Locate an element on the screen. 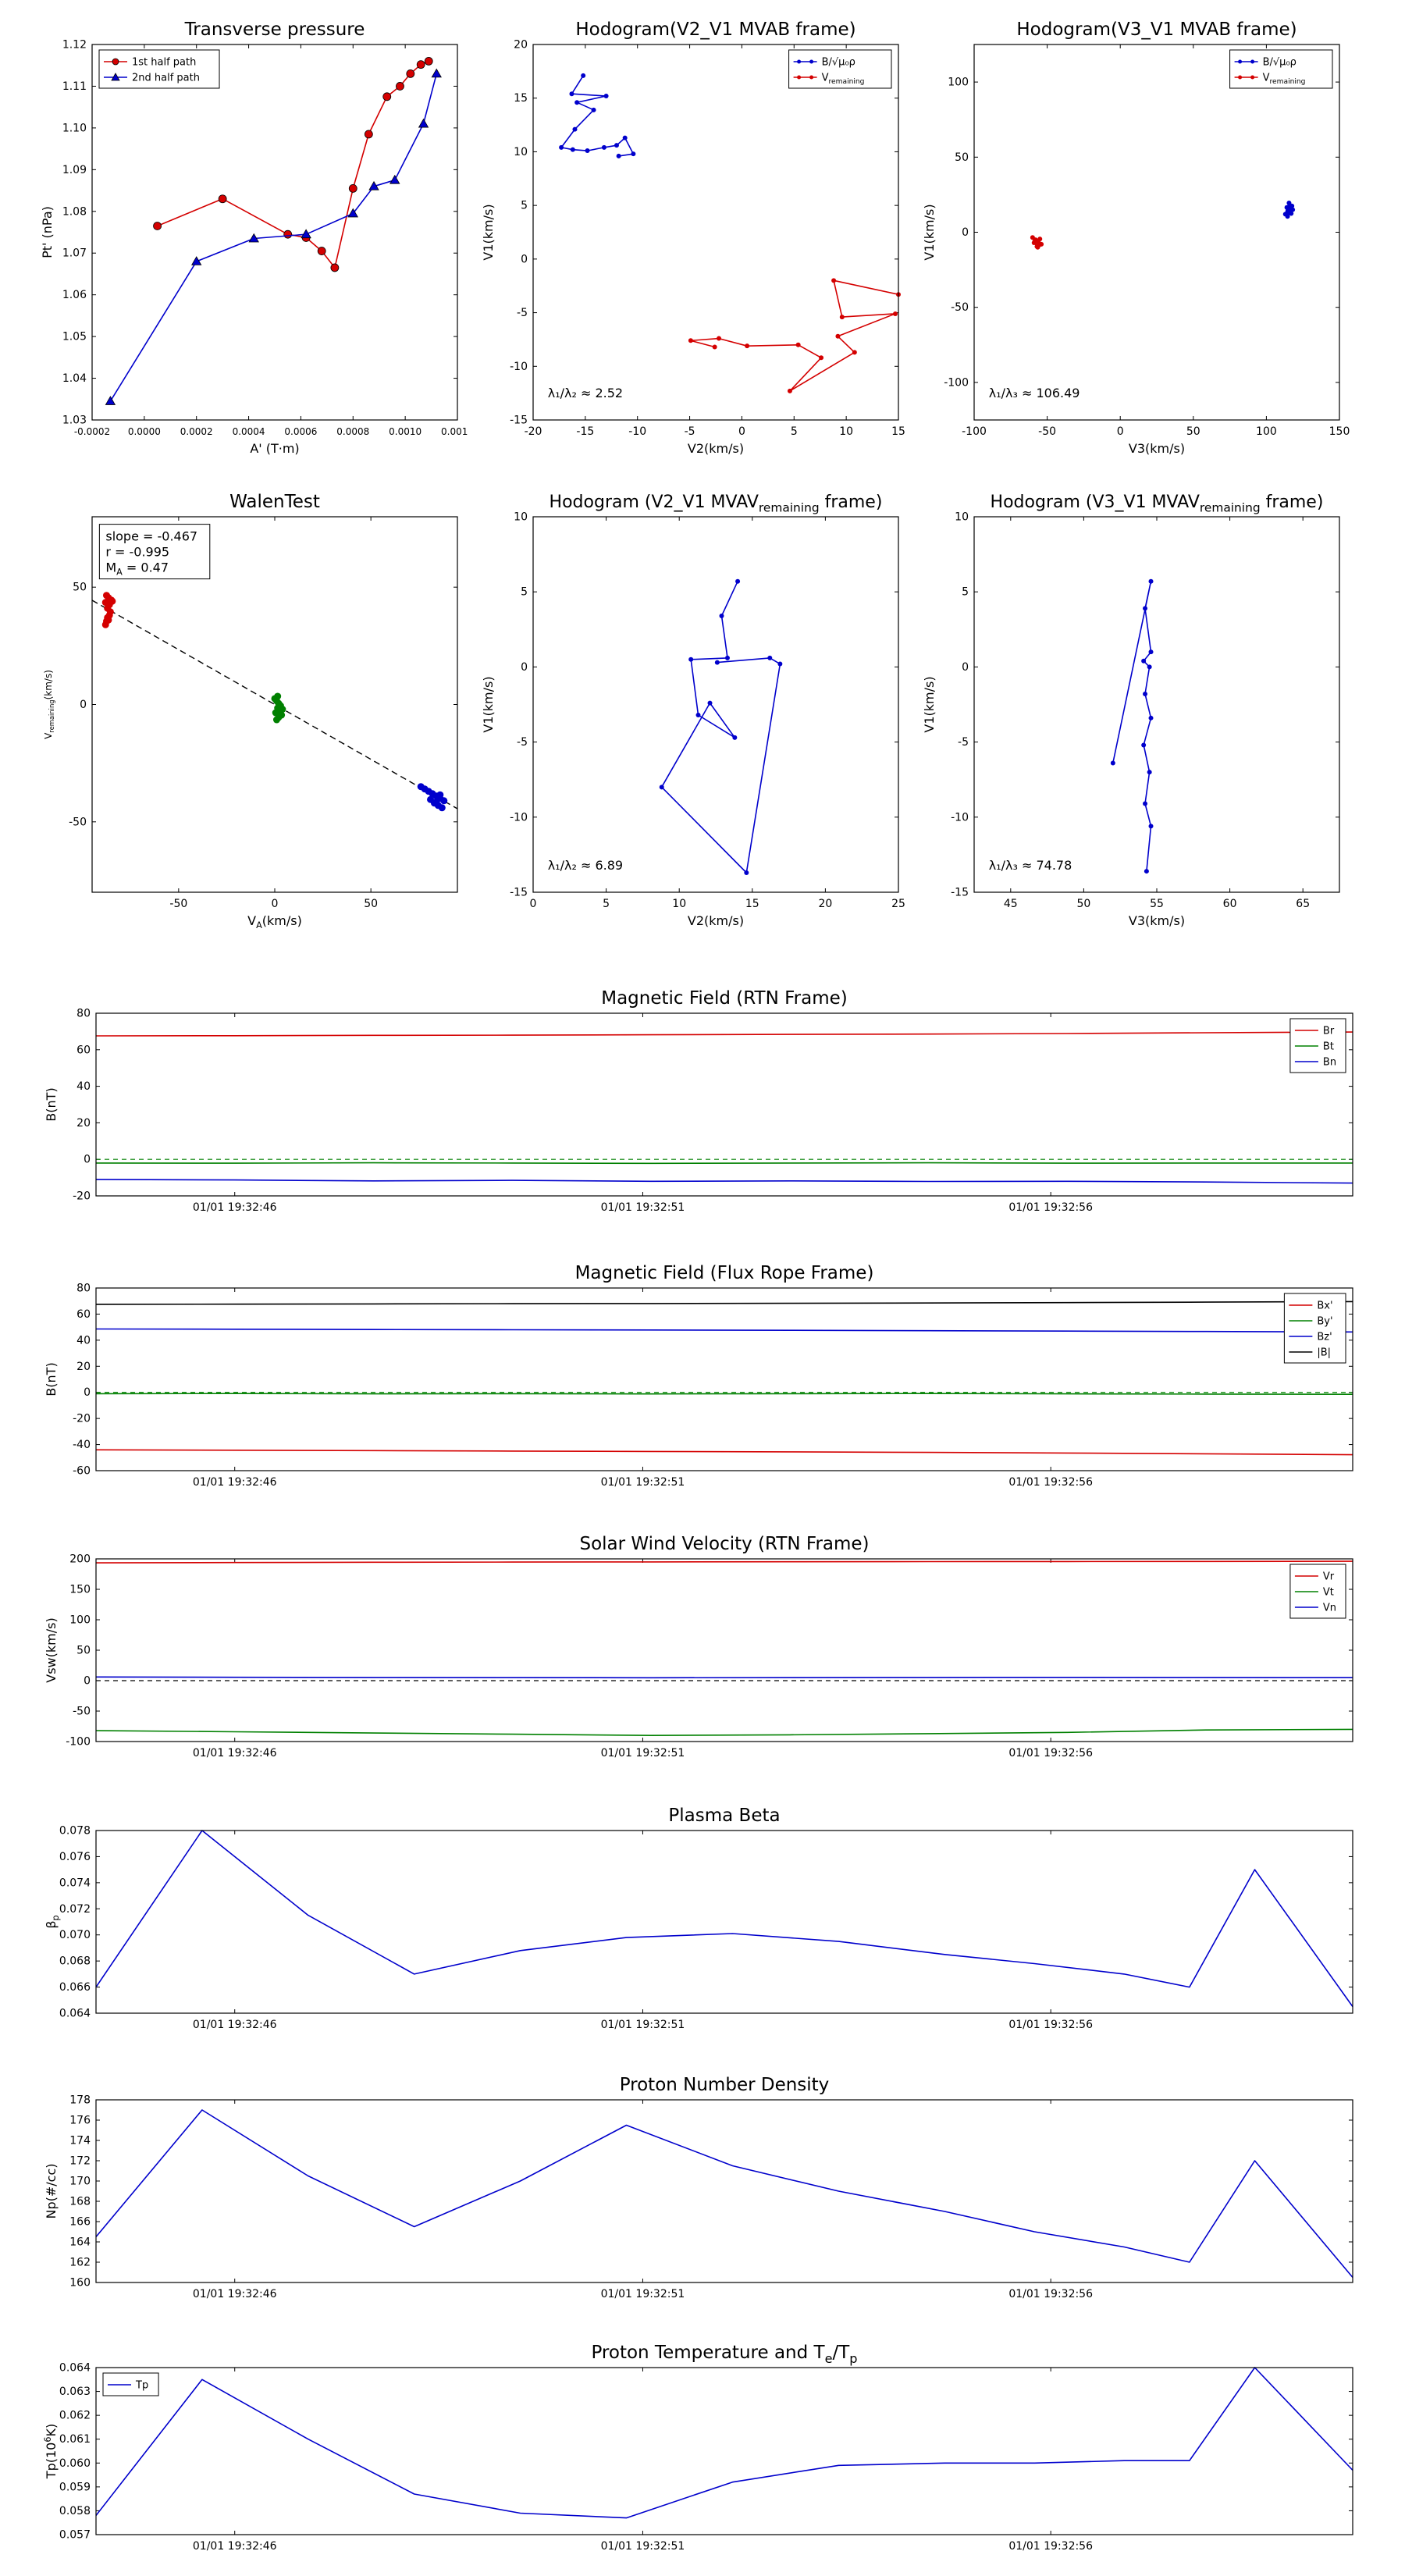 The image size is (1405, 2576). y-tick-label: 60 is located at coordinates (84, 1314).